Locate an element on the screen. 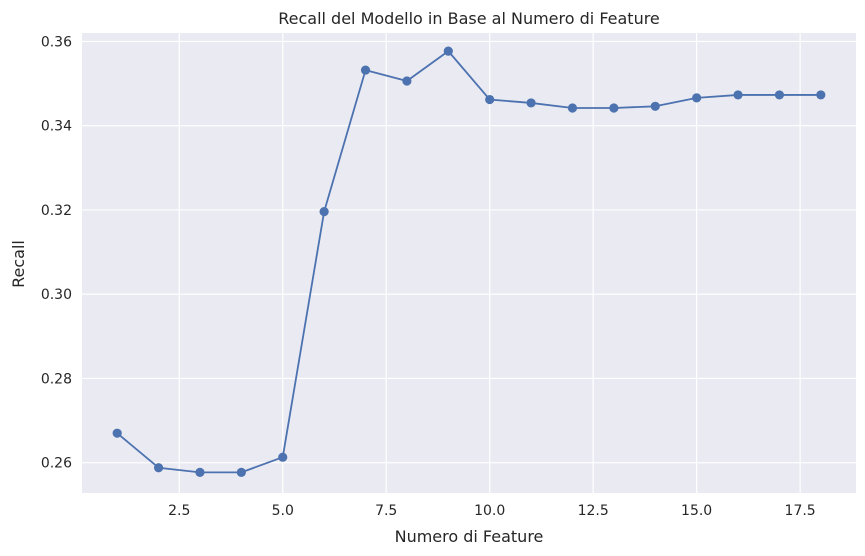  x-tick-label: 10.0 is located at coordinates (489, 511).